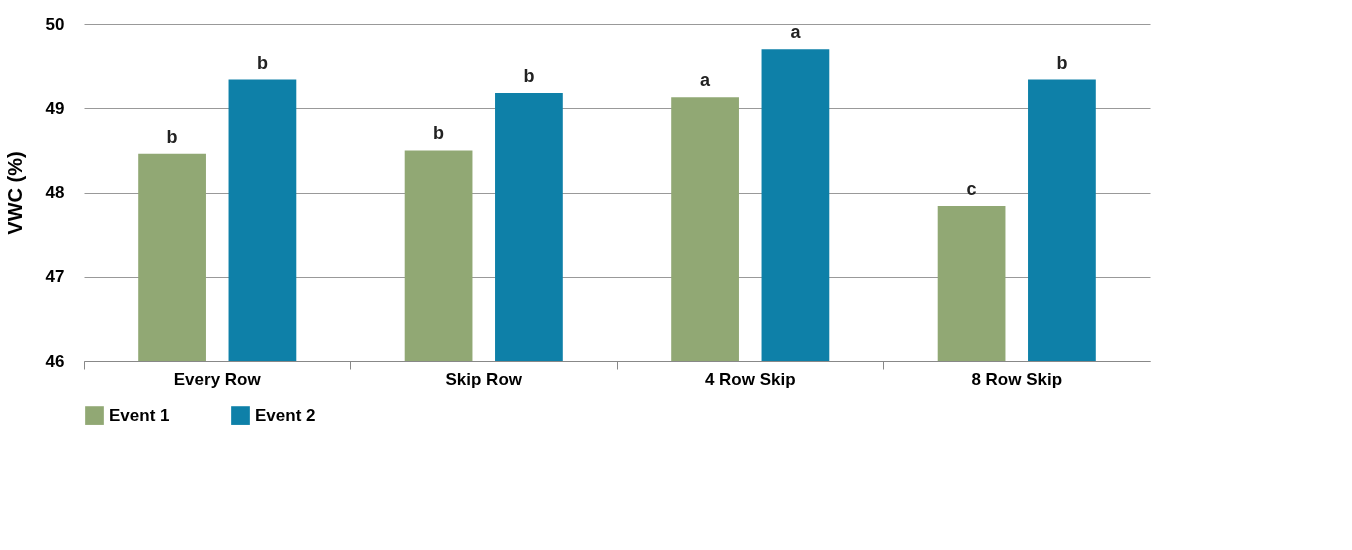  What do you see at coordinates (55, 192) in the screenshot?
I see `y-tick-label: 48` at bounding box center [55, 192].